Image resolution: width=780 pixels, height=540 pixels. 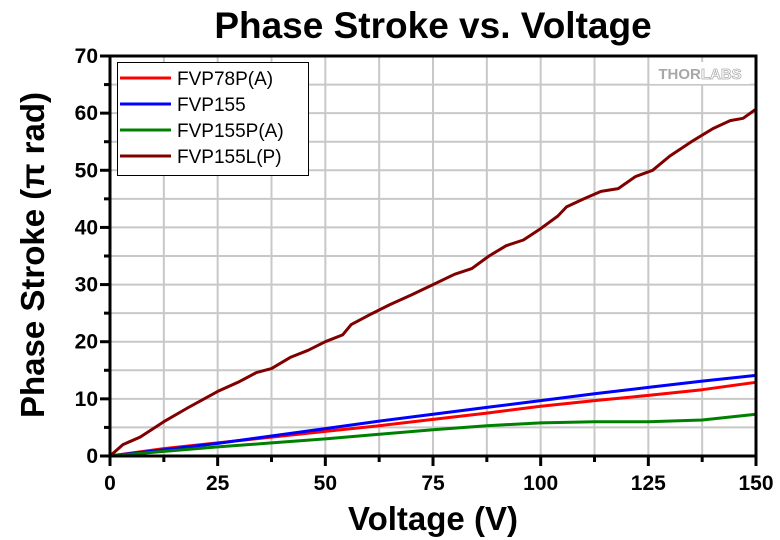 I want to click on x-tick-labels: 0 25 50 75 100 125 150, so click(x=438, y=483).